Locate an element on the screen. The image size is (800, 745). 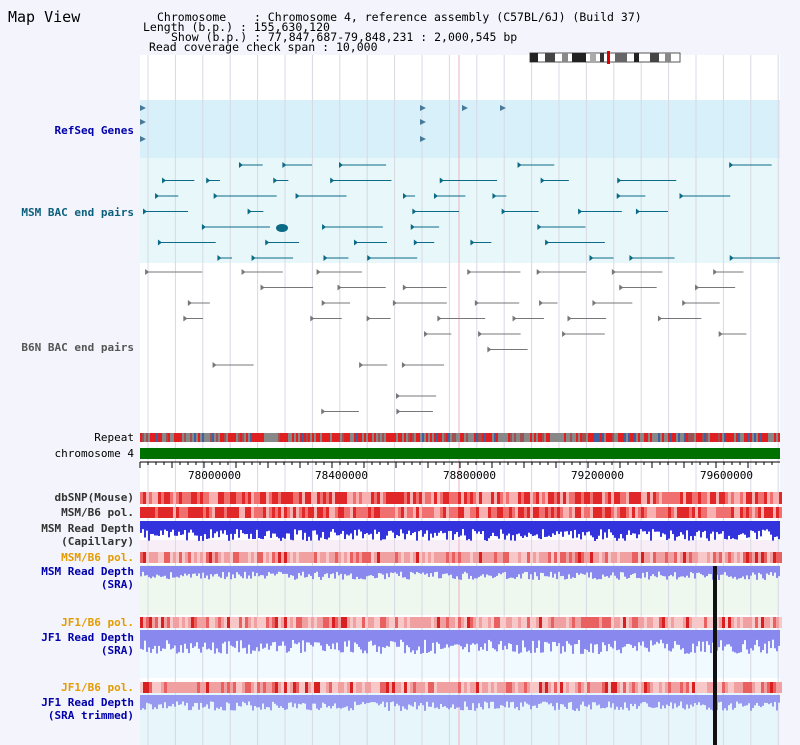
b6n-bac-end is located at coordinates (684, 303).